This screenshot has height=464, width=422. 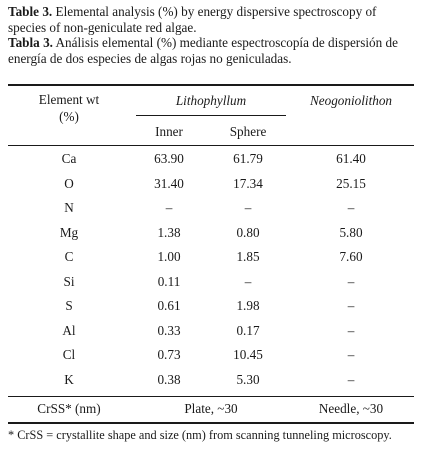 What do you see at coordinates (351, 232) in the screenshot?
I see `cell-neo: 5.80` at bounding box center [351, 232].